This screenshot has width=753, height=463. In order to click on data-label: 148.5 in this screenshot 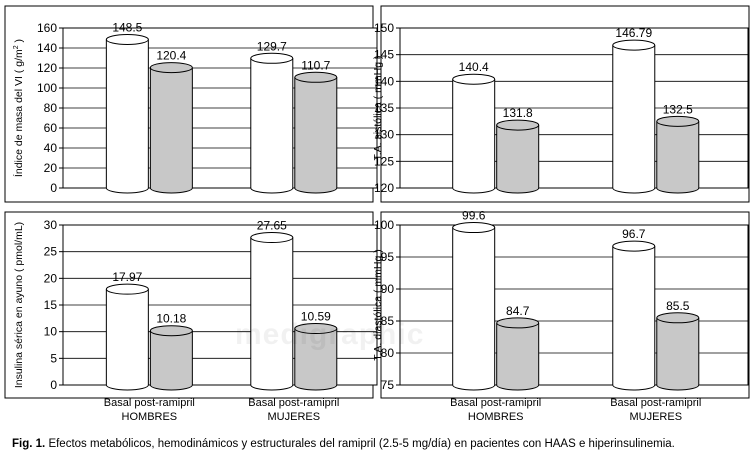, I will do `click(127, 28)`.